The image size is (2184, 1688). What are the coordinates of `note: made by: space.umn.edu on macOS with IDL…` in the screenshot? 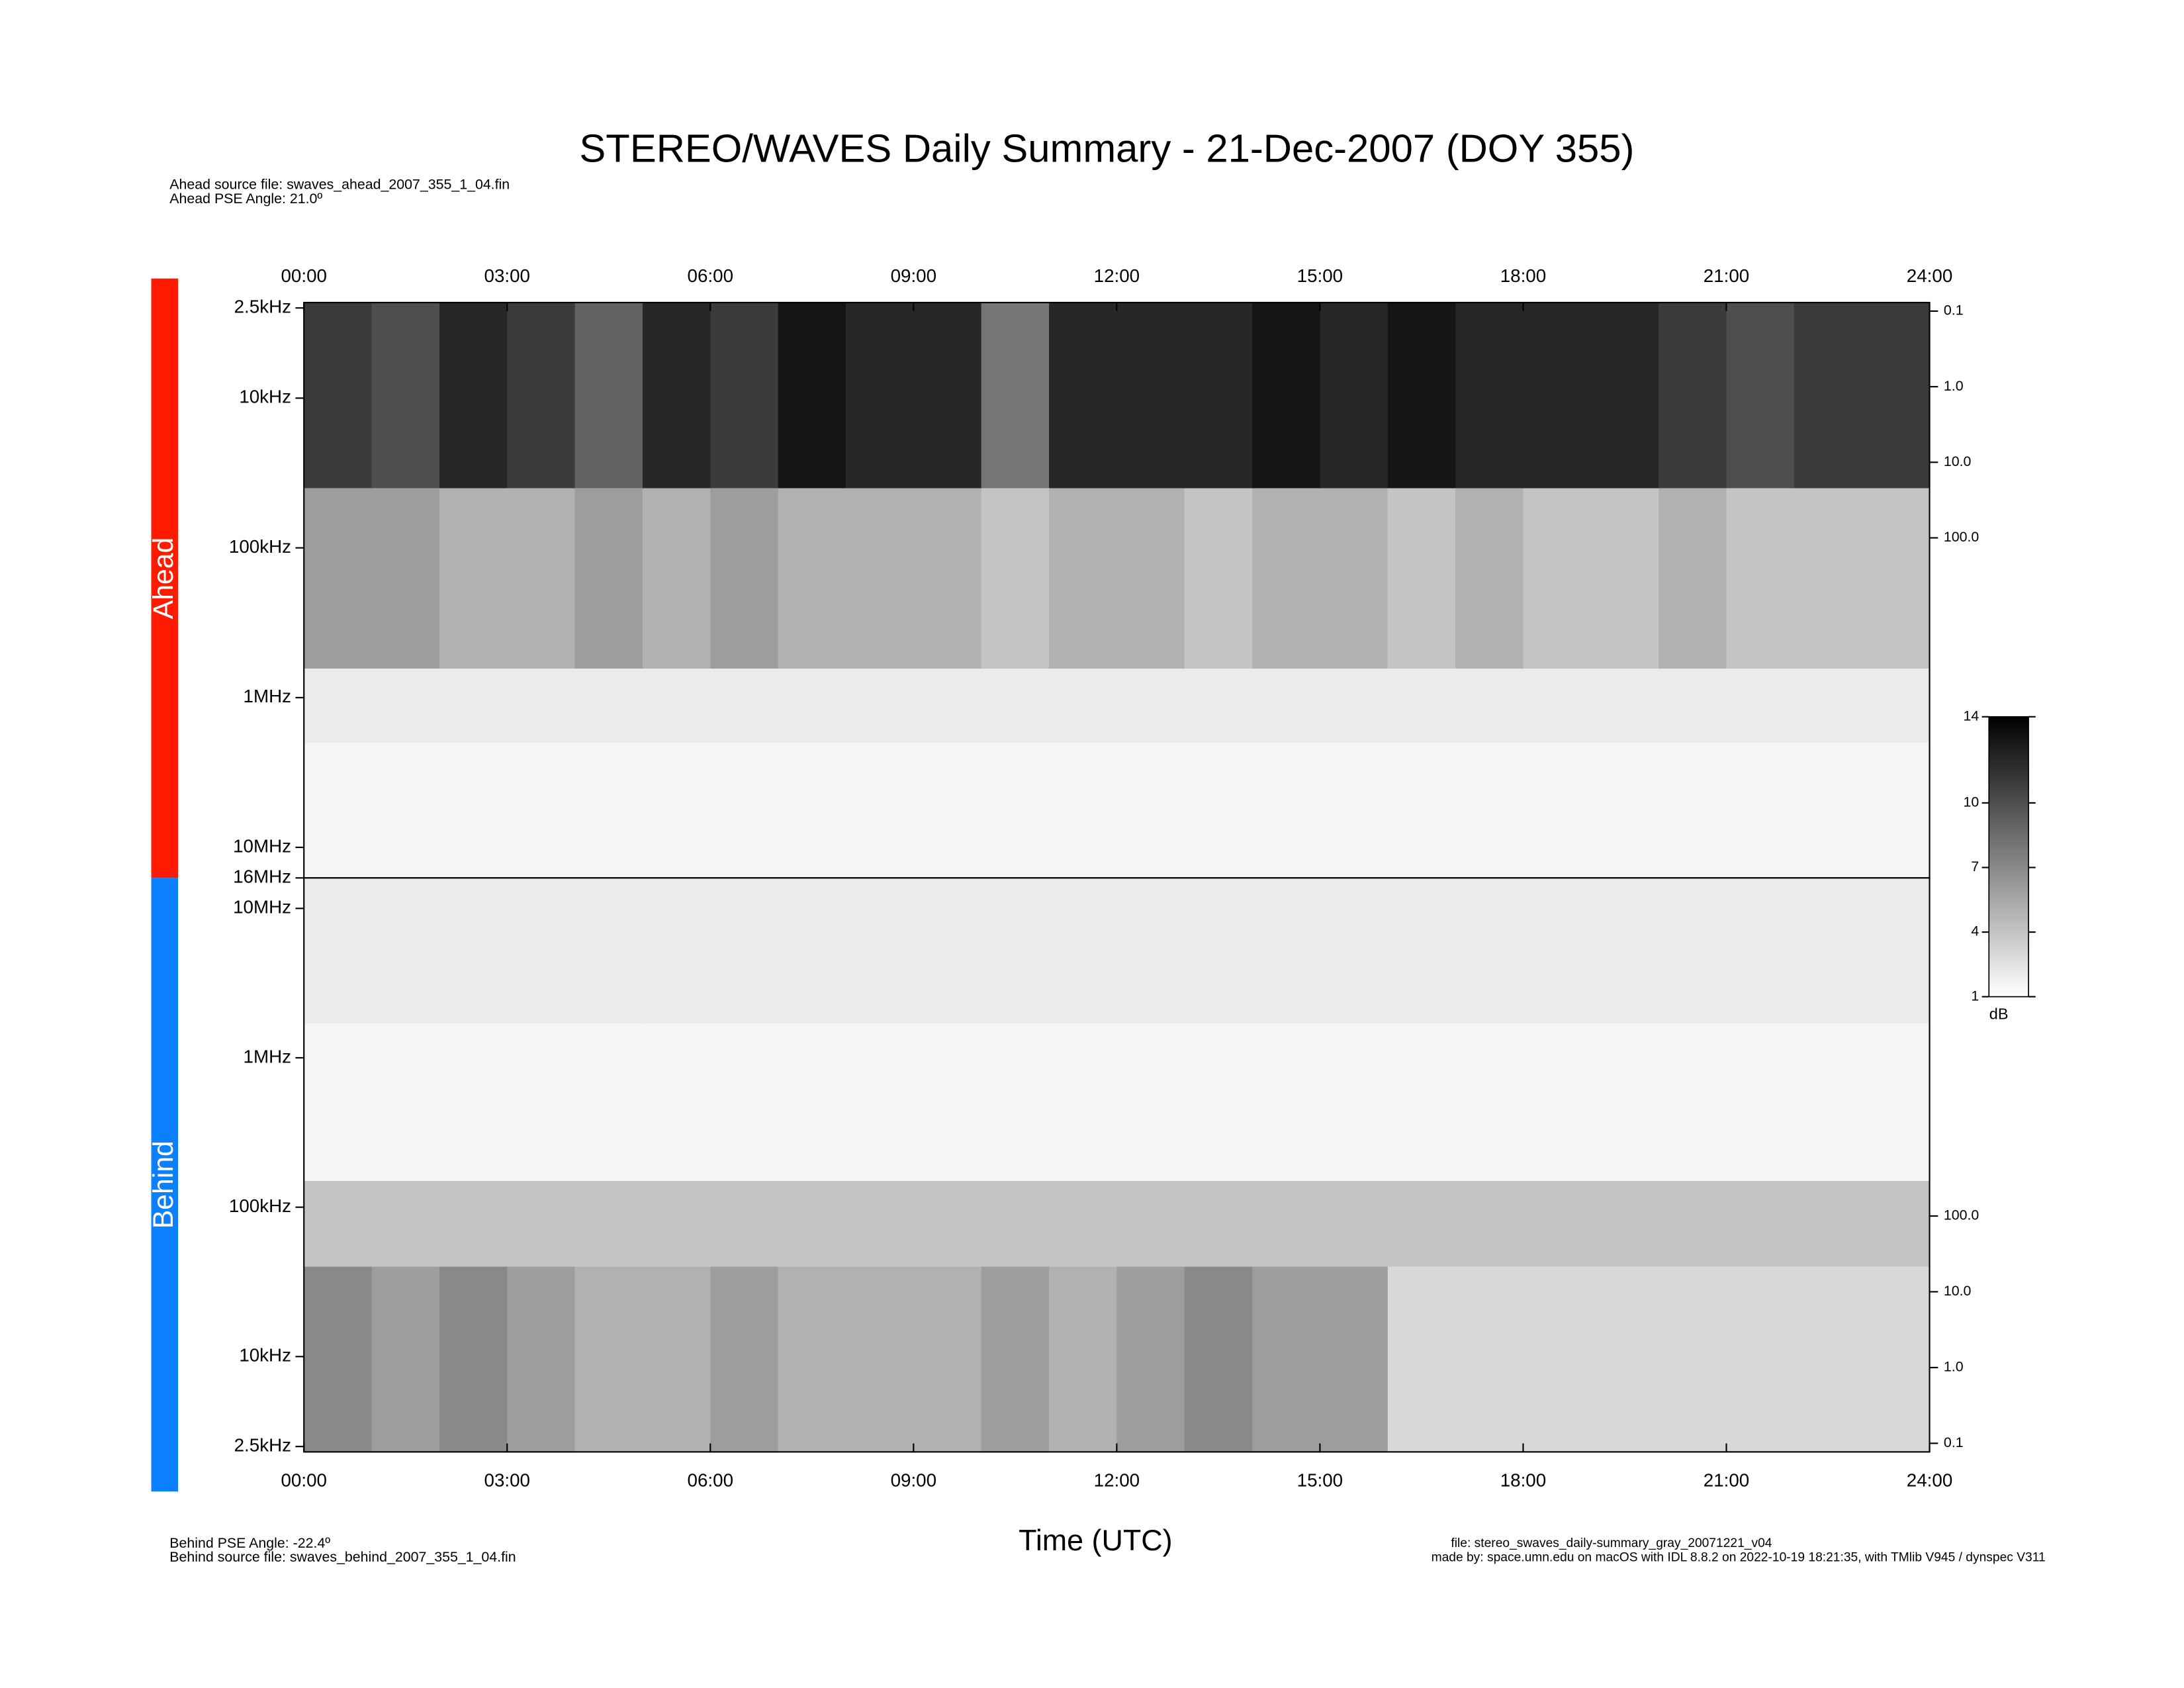 It's located at (1739, 1558).